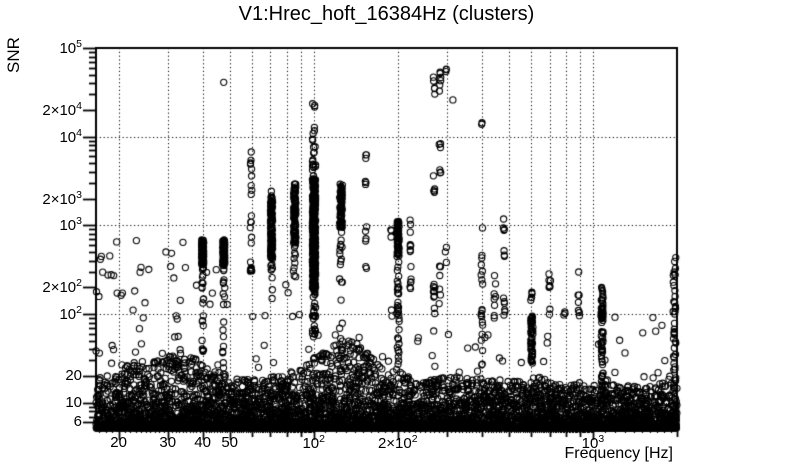 The height and width of the screenshot is (472, 805). Describe the element at coordinates (202, 442) in the screenshot. I see `x-tick-label: 40` at that location.